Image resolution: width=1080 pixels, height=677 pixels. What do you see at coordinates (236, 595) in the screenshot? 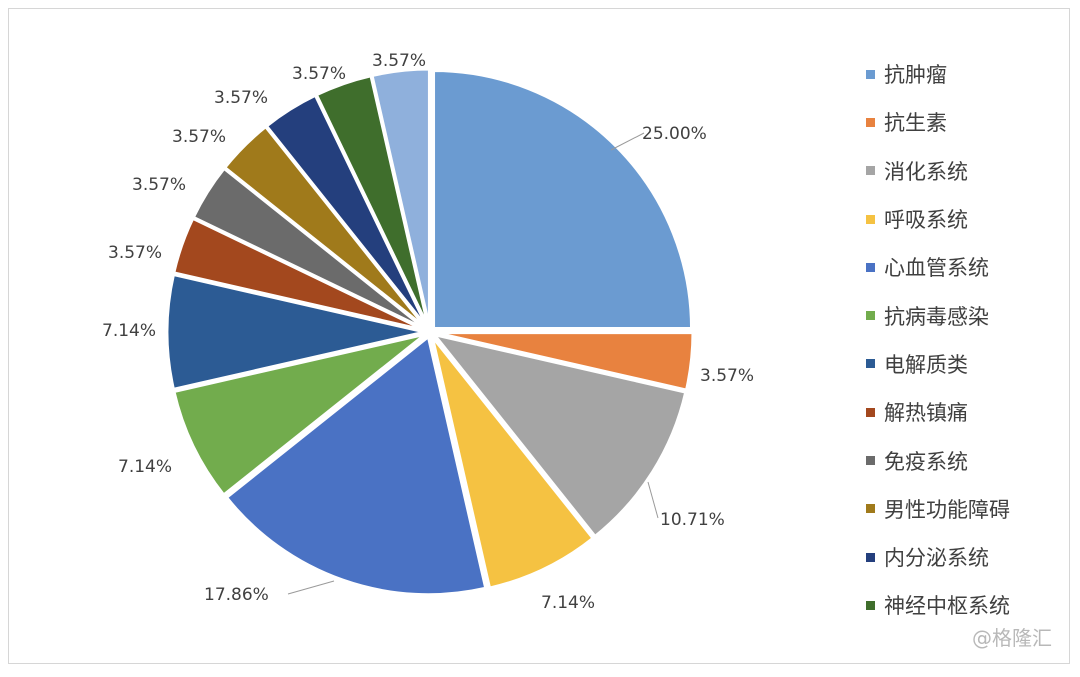
I see `data-label-4: 17.86%` at bounding box center [236, 595].